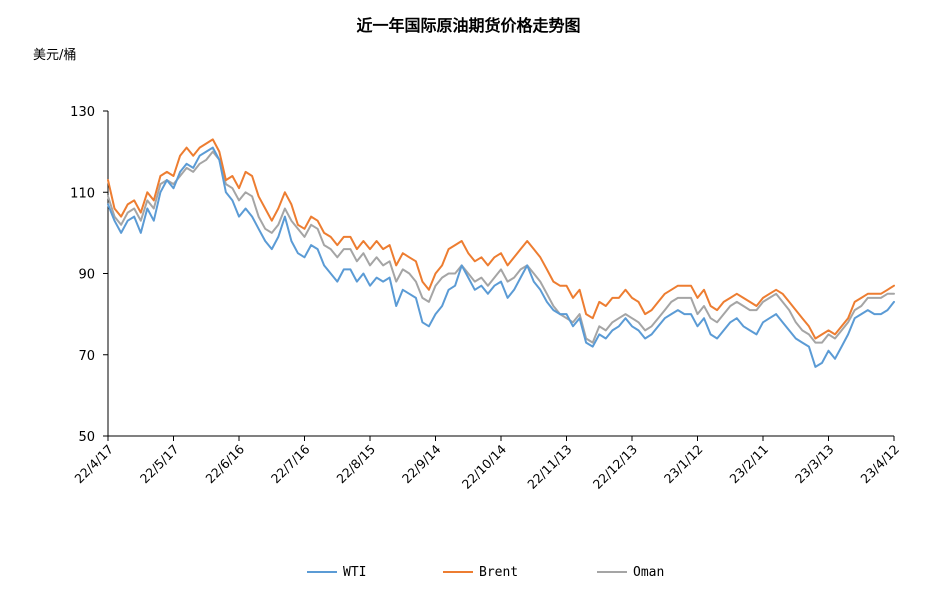  I want to click on x-tick-label: 22/10/14, so click(484, 466).